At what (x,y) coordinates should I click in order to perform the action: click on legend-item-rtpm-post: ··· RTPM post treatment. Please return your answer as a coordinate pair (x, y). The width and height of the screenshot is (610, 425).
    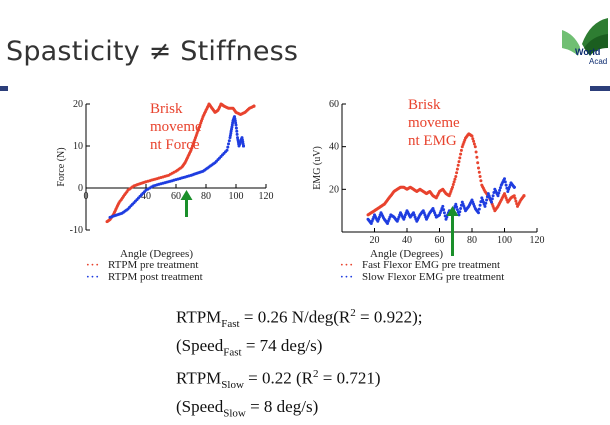
    Looking at the image, I should click on (144, 277).